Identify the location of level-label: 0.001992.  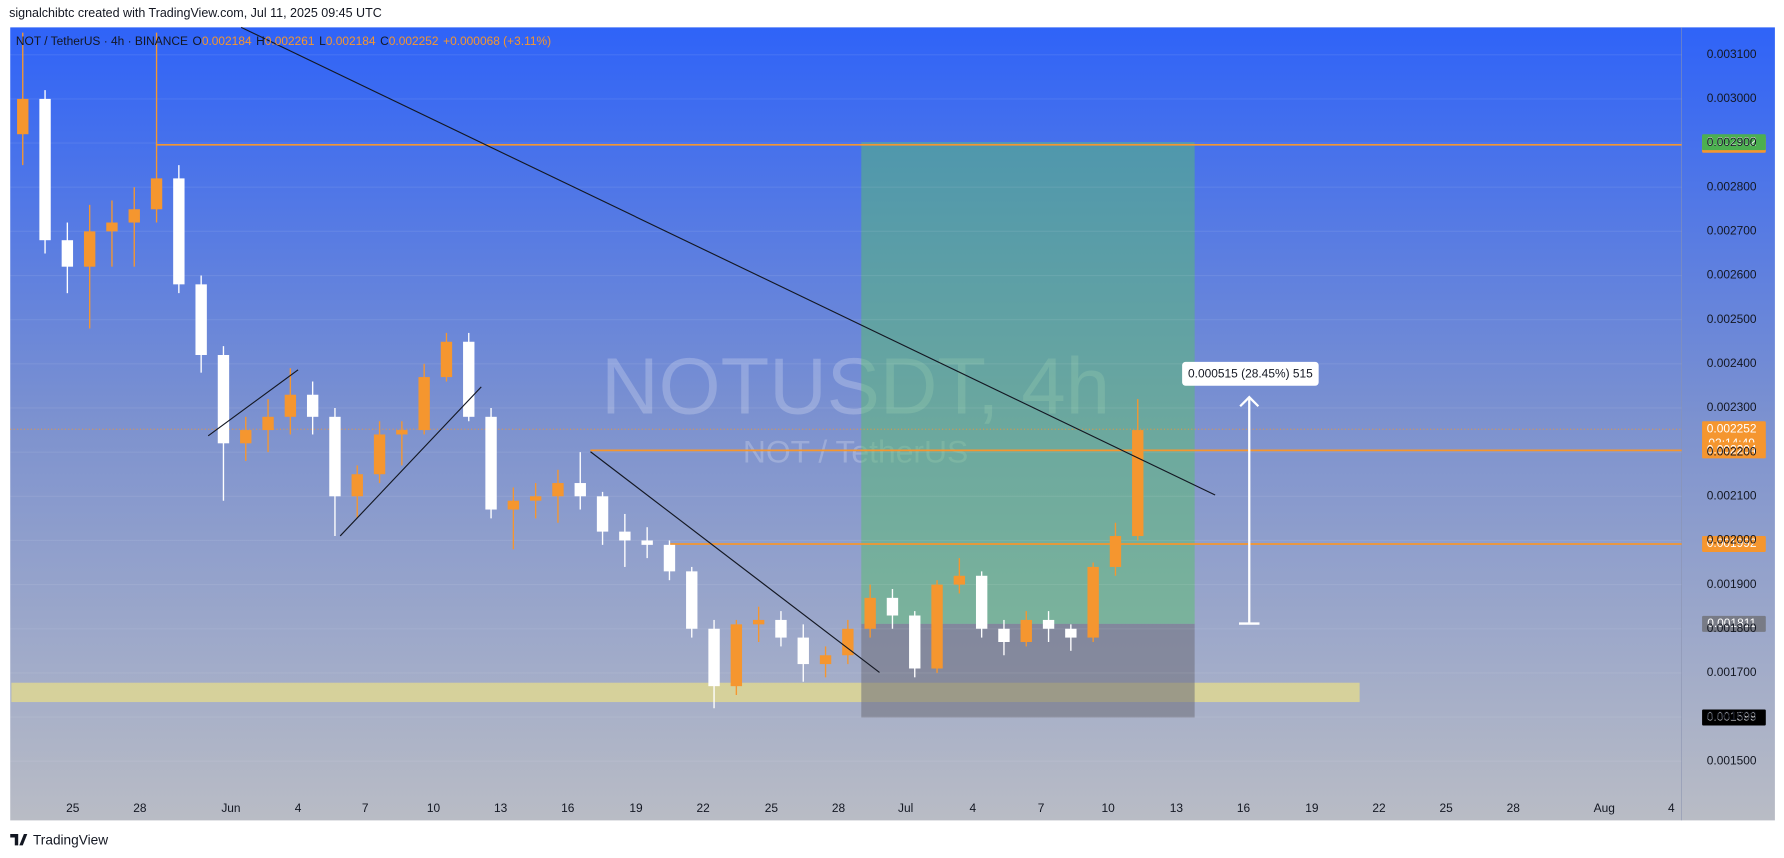
(1732, 543).